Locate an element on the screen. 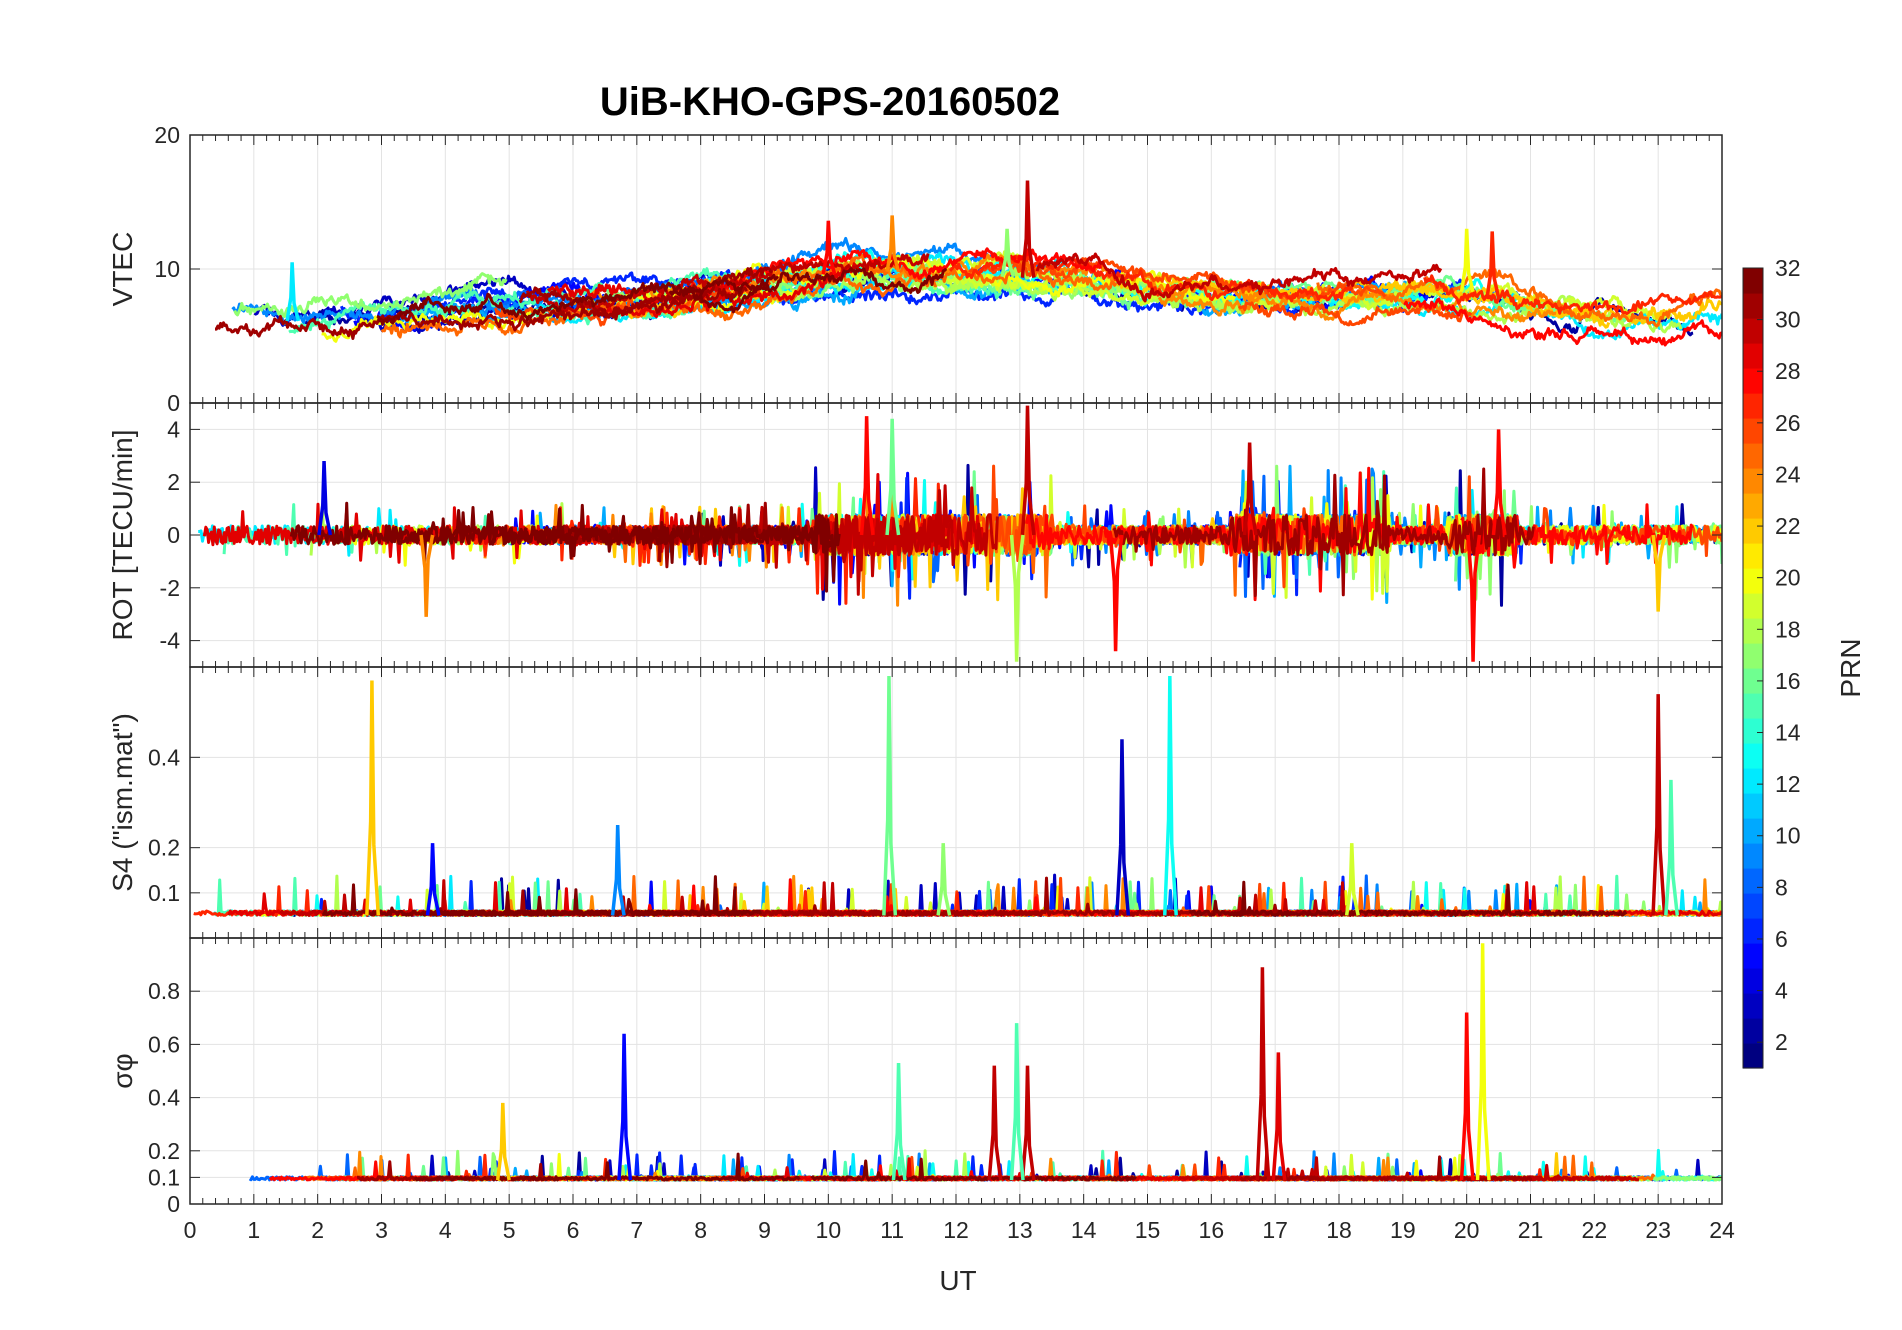 The height and width of the screenshot is (1330, 1902). x-tick-label: 13 is located at coordinates (1020, 1230).